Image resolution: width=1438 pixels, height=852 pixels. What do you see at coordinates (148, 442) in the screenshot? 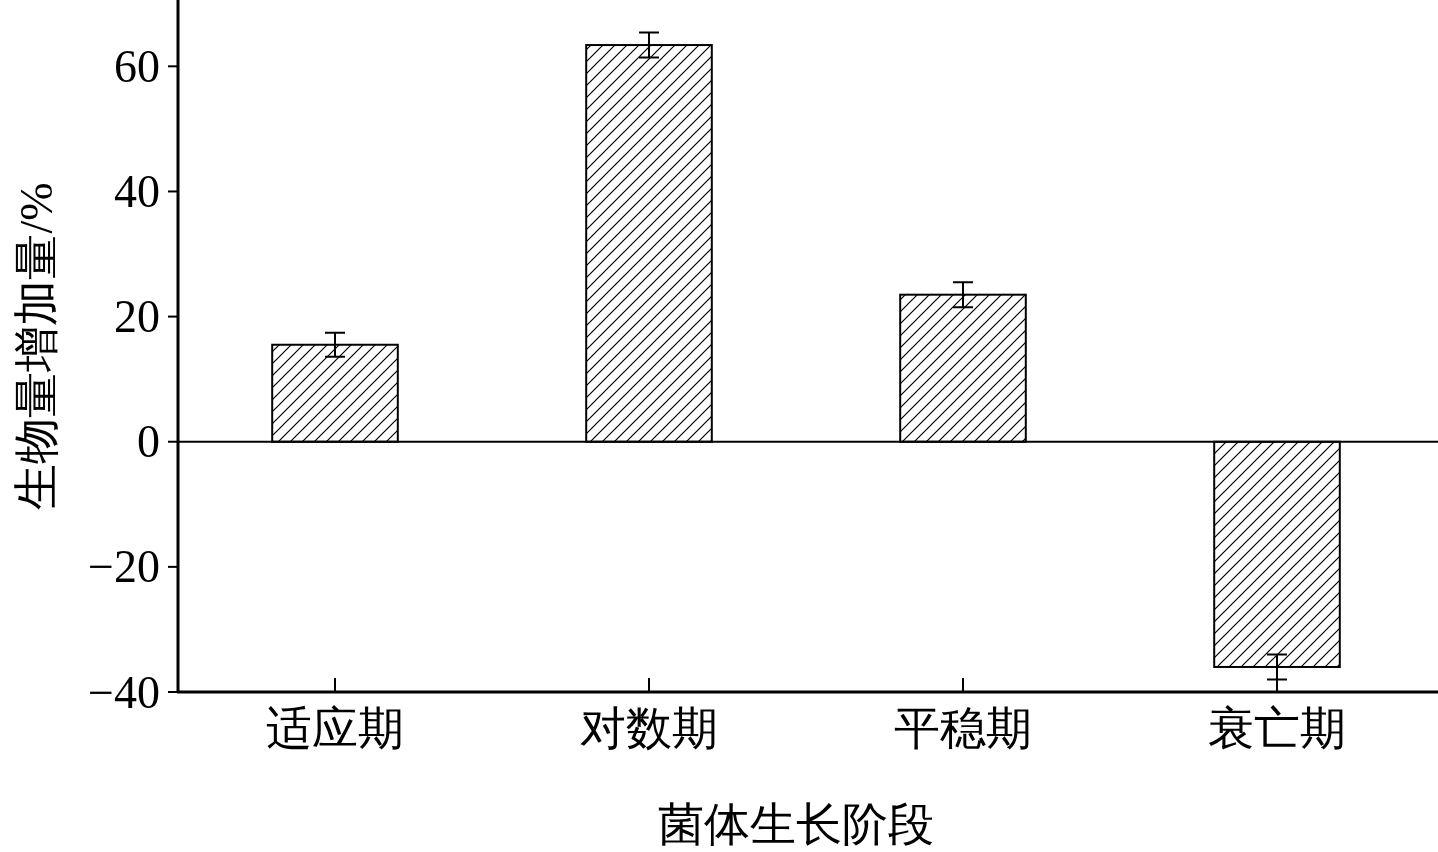
I see `y-tick-label: 0` at bounding box center [148, 442].